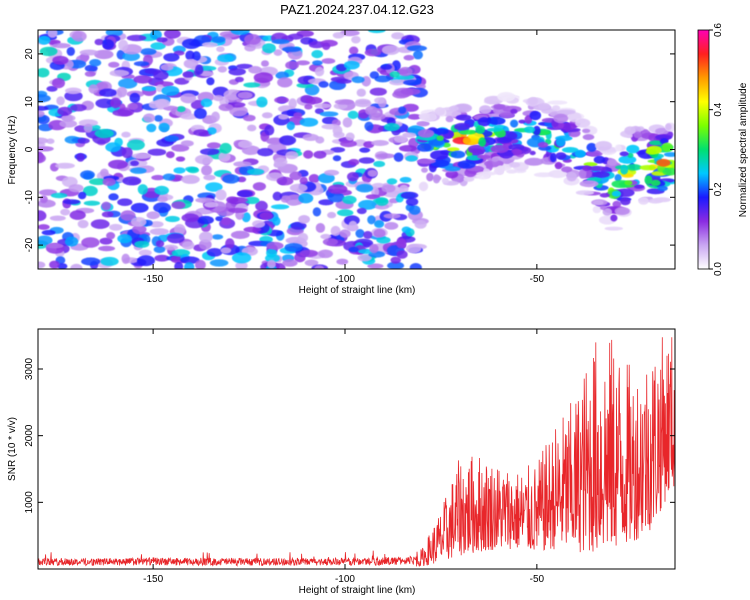  What do you see at coordinates (29, 435) in the screenshot?
I see `snr-y-tick-label: 2000` at bounding box center [29, 435].